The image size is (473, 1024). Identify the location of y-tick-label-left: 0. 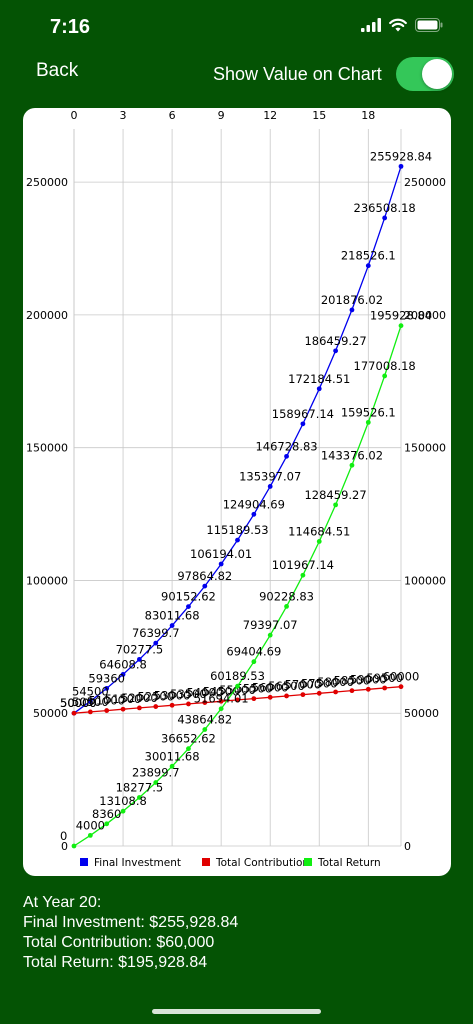
(64, 846).